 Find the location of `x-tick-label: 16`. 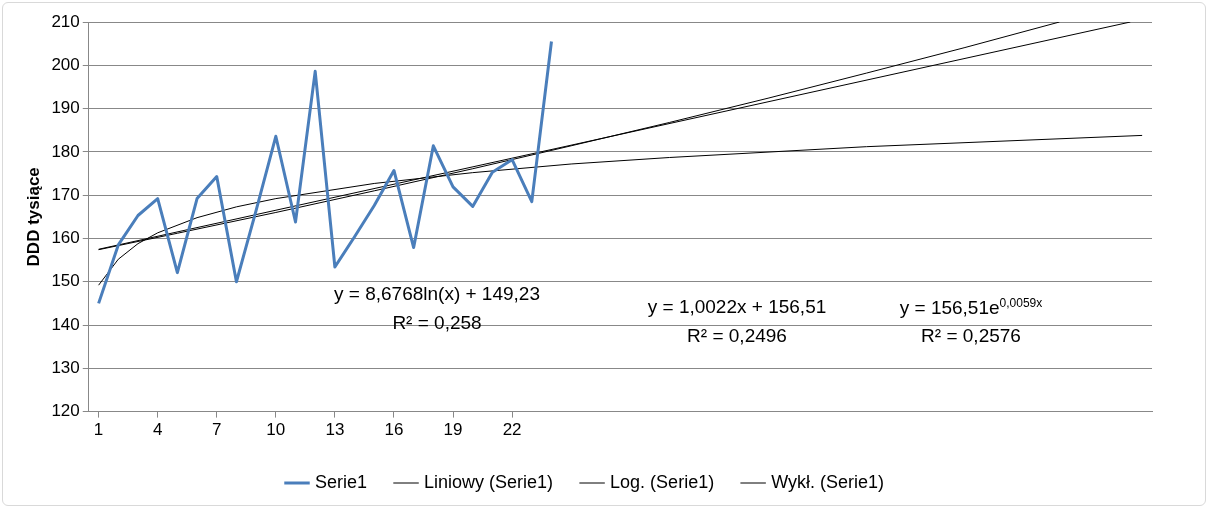

x-tick-label: 16 is located at coordinates (394, 430).